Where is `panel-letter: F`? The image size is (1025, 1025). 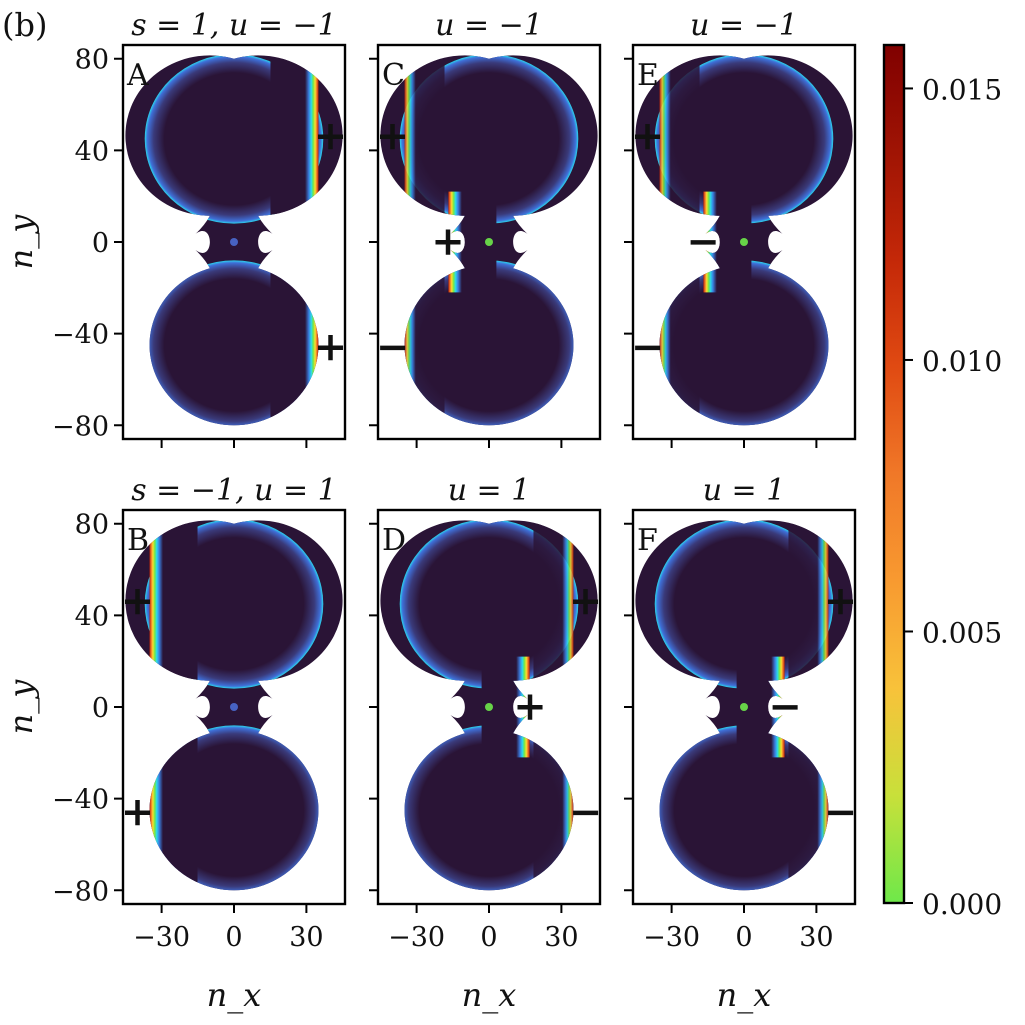
panel-letter: F is located at coordinates (647, 540).